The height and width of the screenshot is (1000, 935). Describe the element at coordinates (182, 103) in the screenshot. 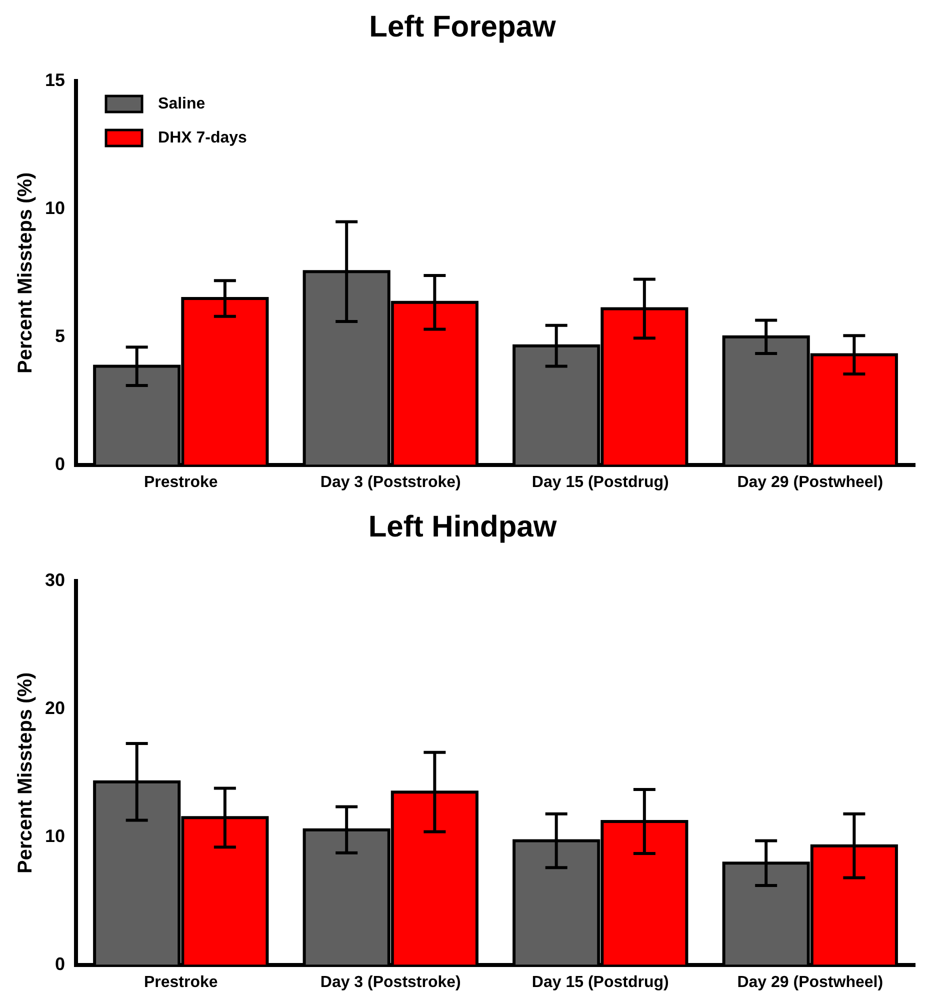

I see `legend-label: Saline` at that location.